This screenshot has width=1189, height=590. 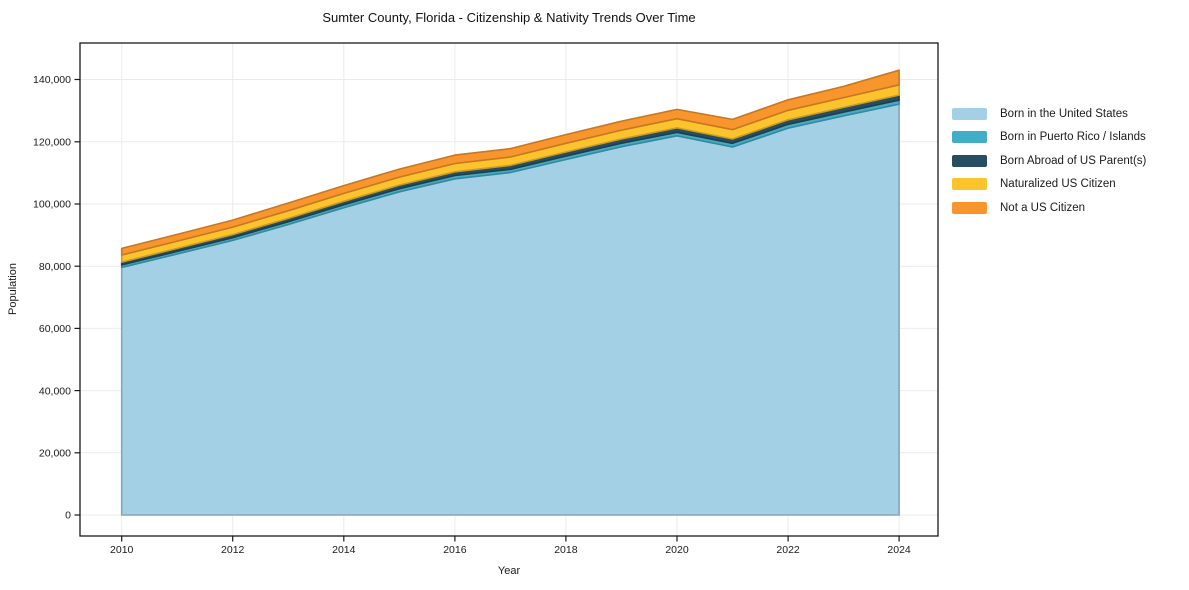 What do you see at coordinates (52, 205) in the screenshot?
I see `y-tick-label: 100,000` at bounding box center [52, 205].